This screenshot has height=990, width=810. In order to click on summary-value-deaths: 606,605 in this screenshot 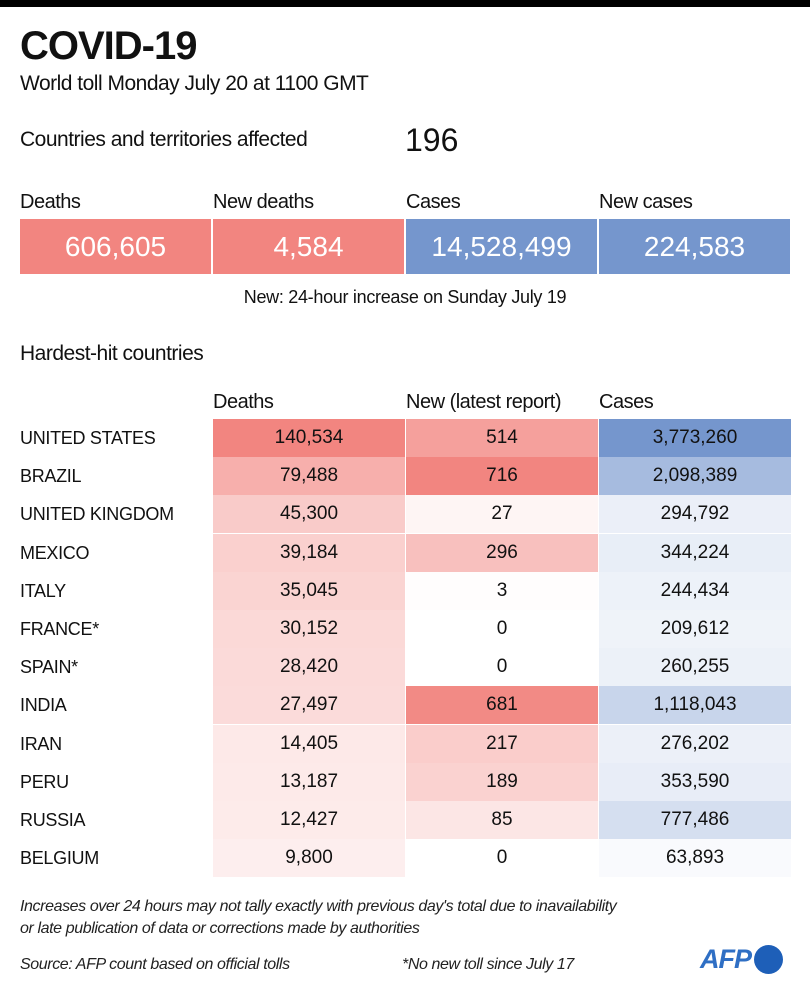, I will do `click(115, 246)`.